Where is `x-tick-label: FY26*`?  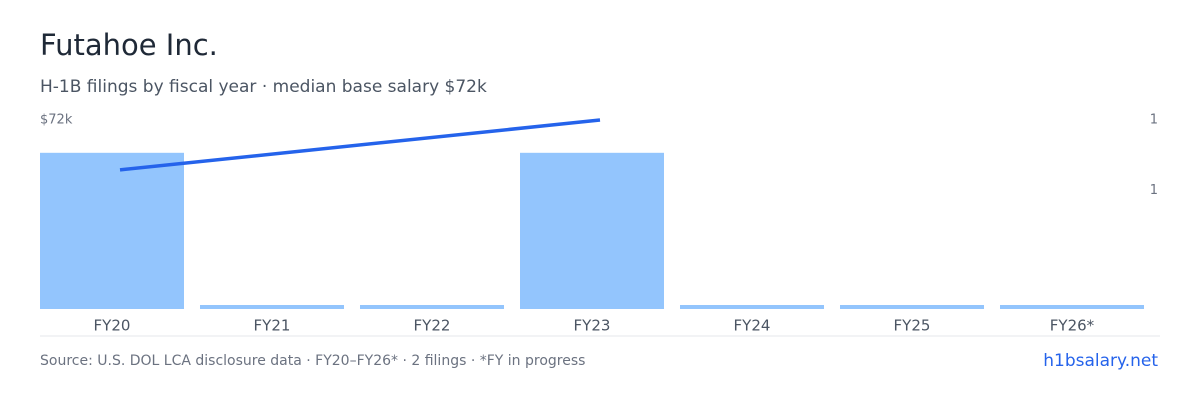 x-tick-label: FY26* is located at coordinates (1072, 326).